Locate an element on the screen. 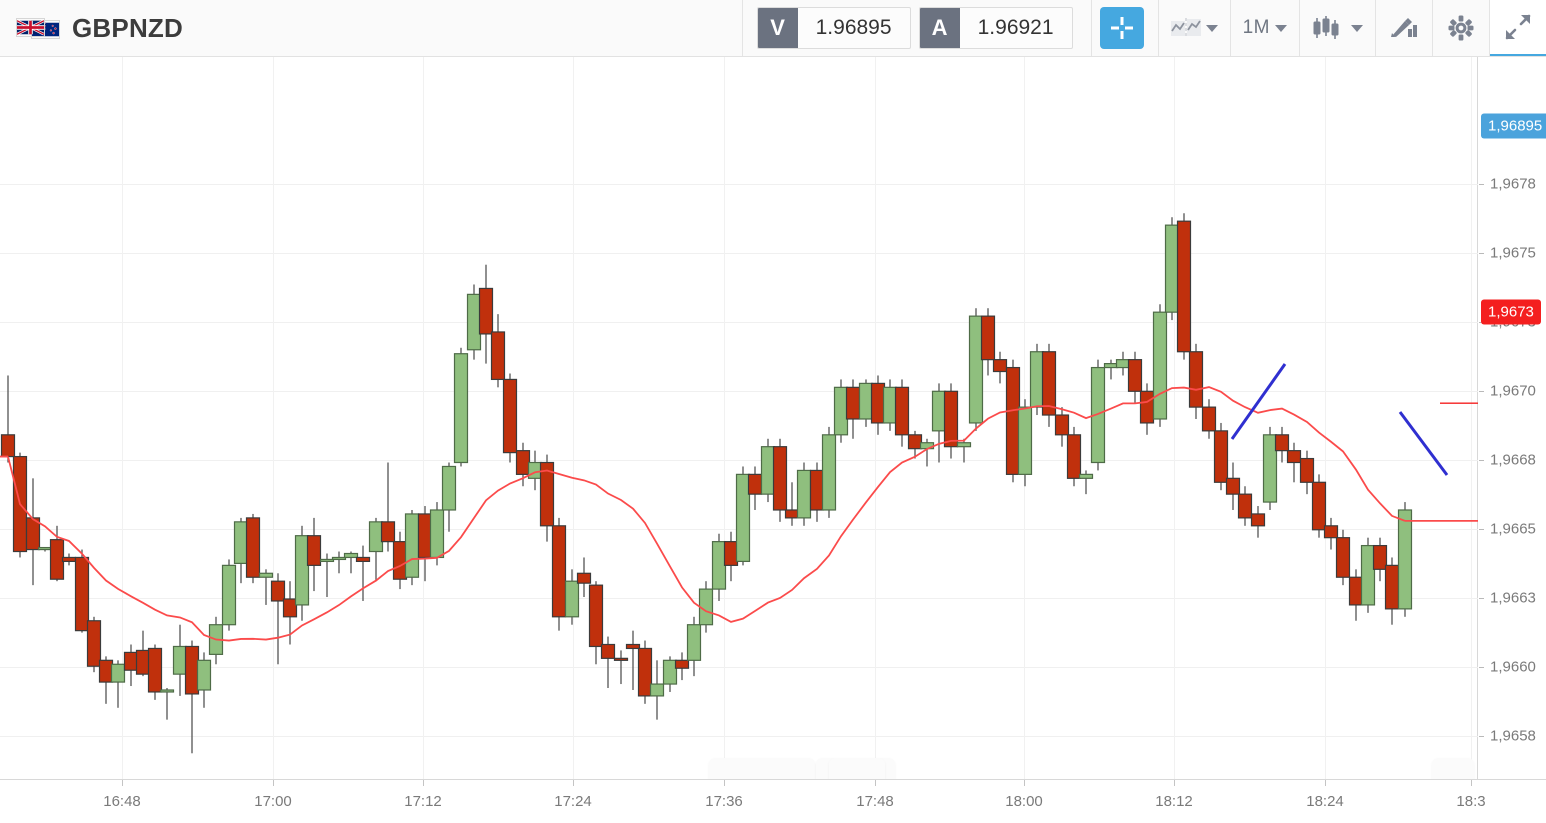 This screenshot has width=1546, height=823. drawing-tools-button is located at coordinates (1404, 28).